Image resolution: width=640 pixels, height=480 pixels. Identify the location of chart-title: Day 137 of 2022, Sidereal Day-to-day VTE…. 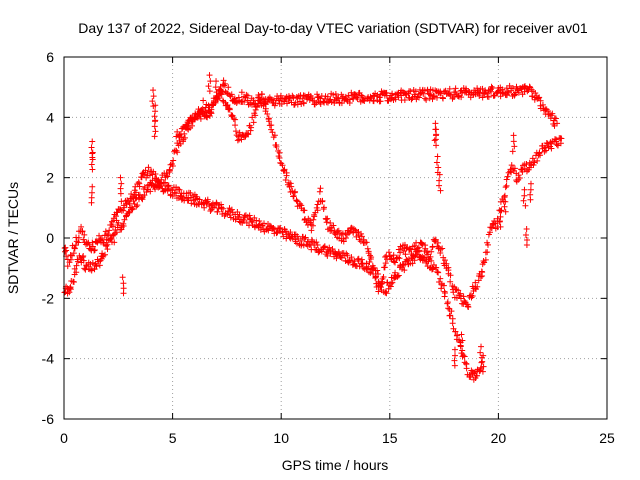
(333, 28).